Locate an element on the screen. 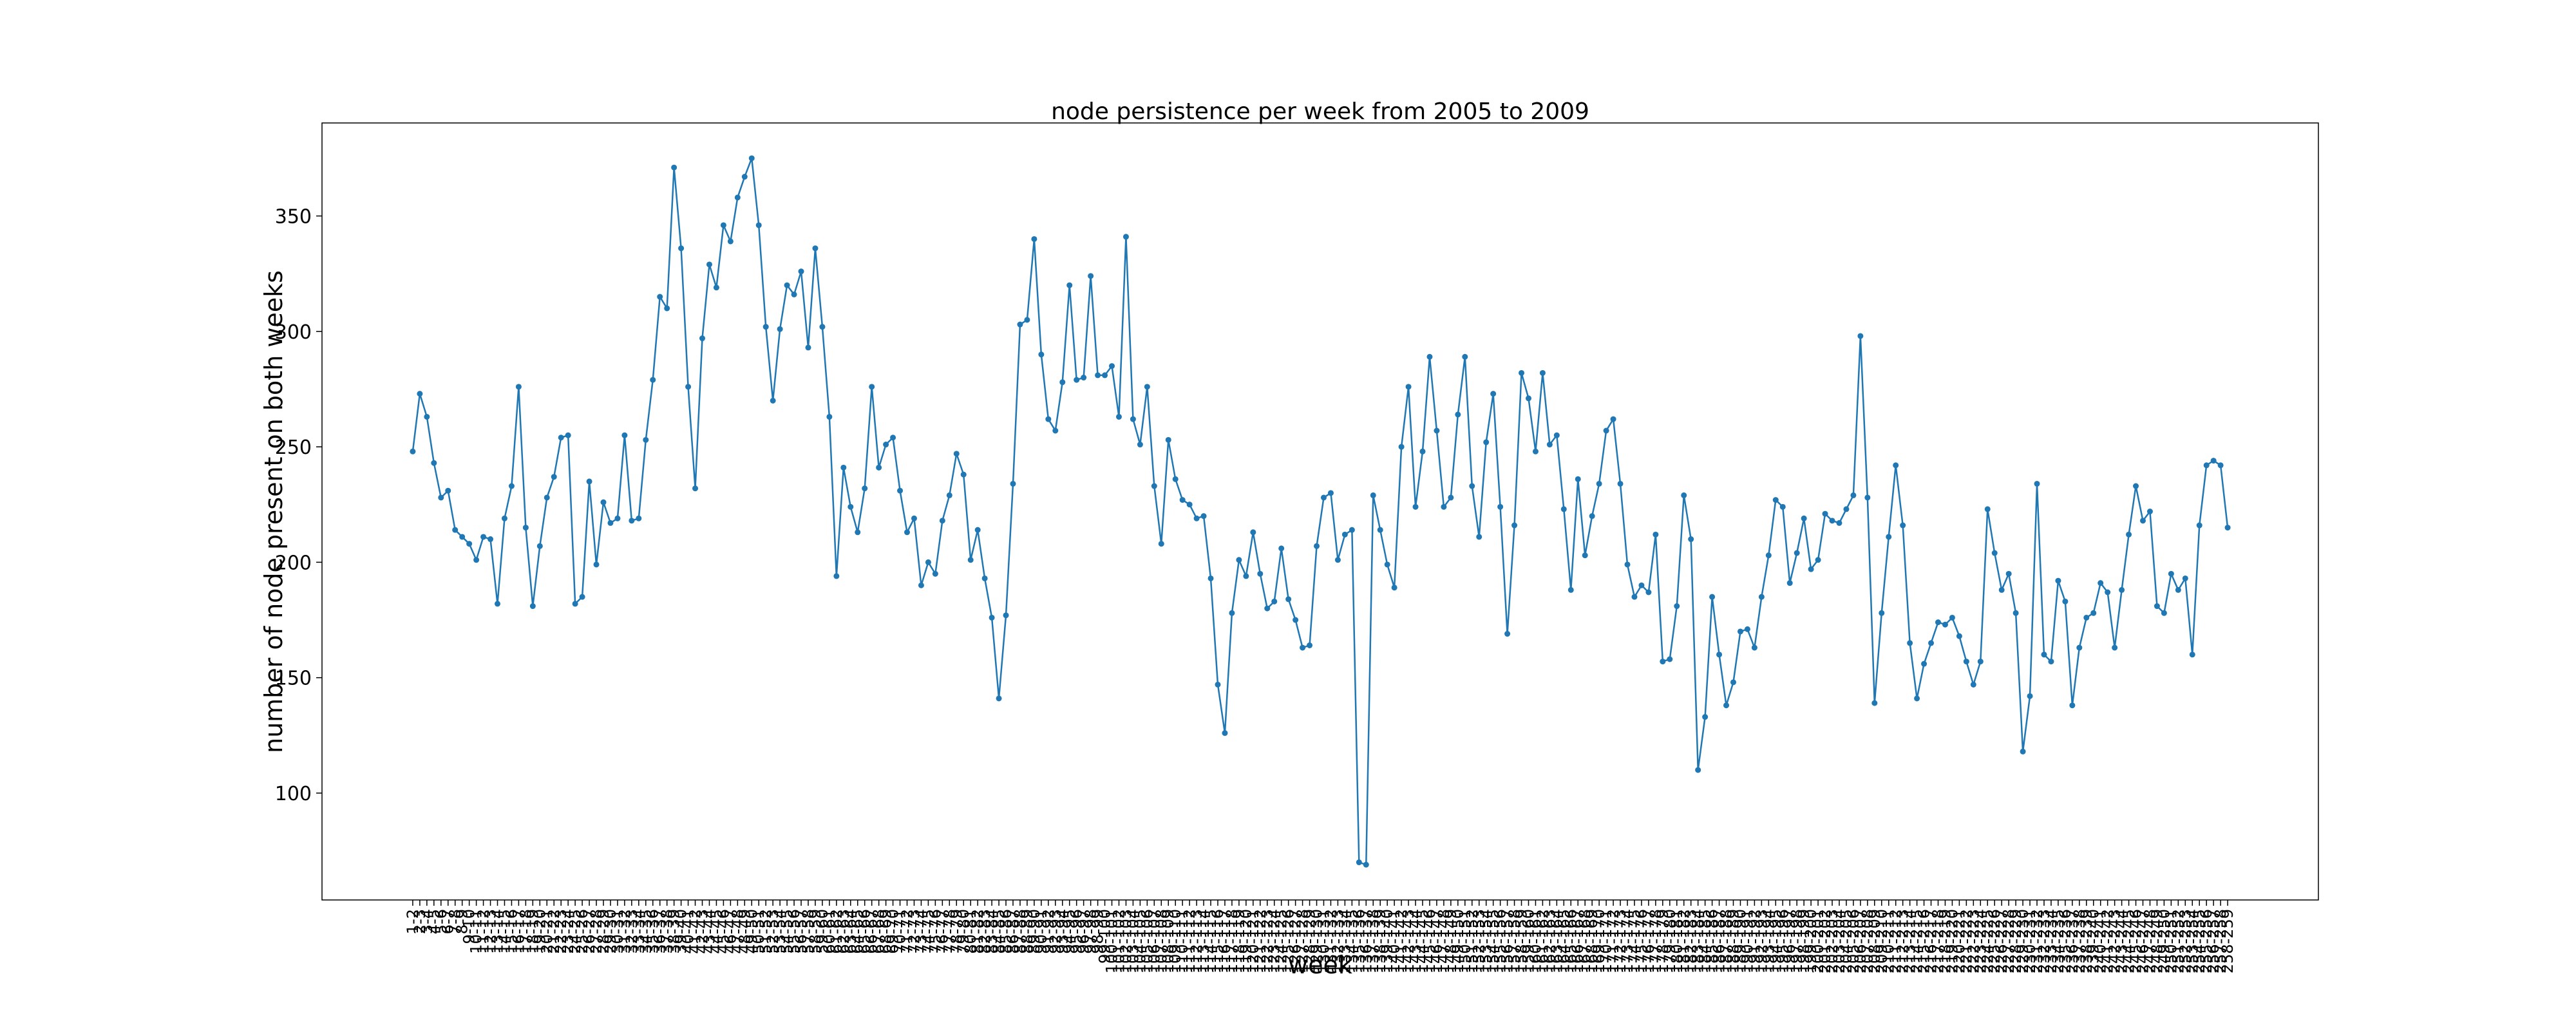 This screenshot has height=1030, width=2576. x-tick-label: 24-25 is located at coordinates (575, 932).